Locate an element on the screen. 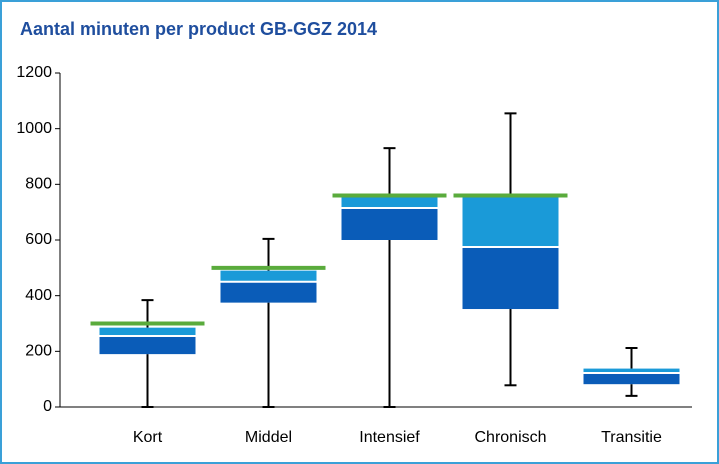  x-tick-label: Transitie is located at coordinates (631, 437).